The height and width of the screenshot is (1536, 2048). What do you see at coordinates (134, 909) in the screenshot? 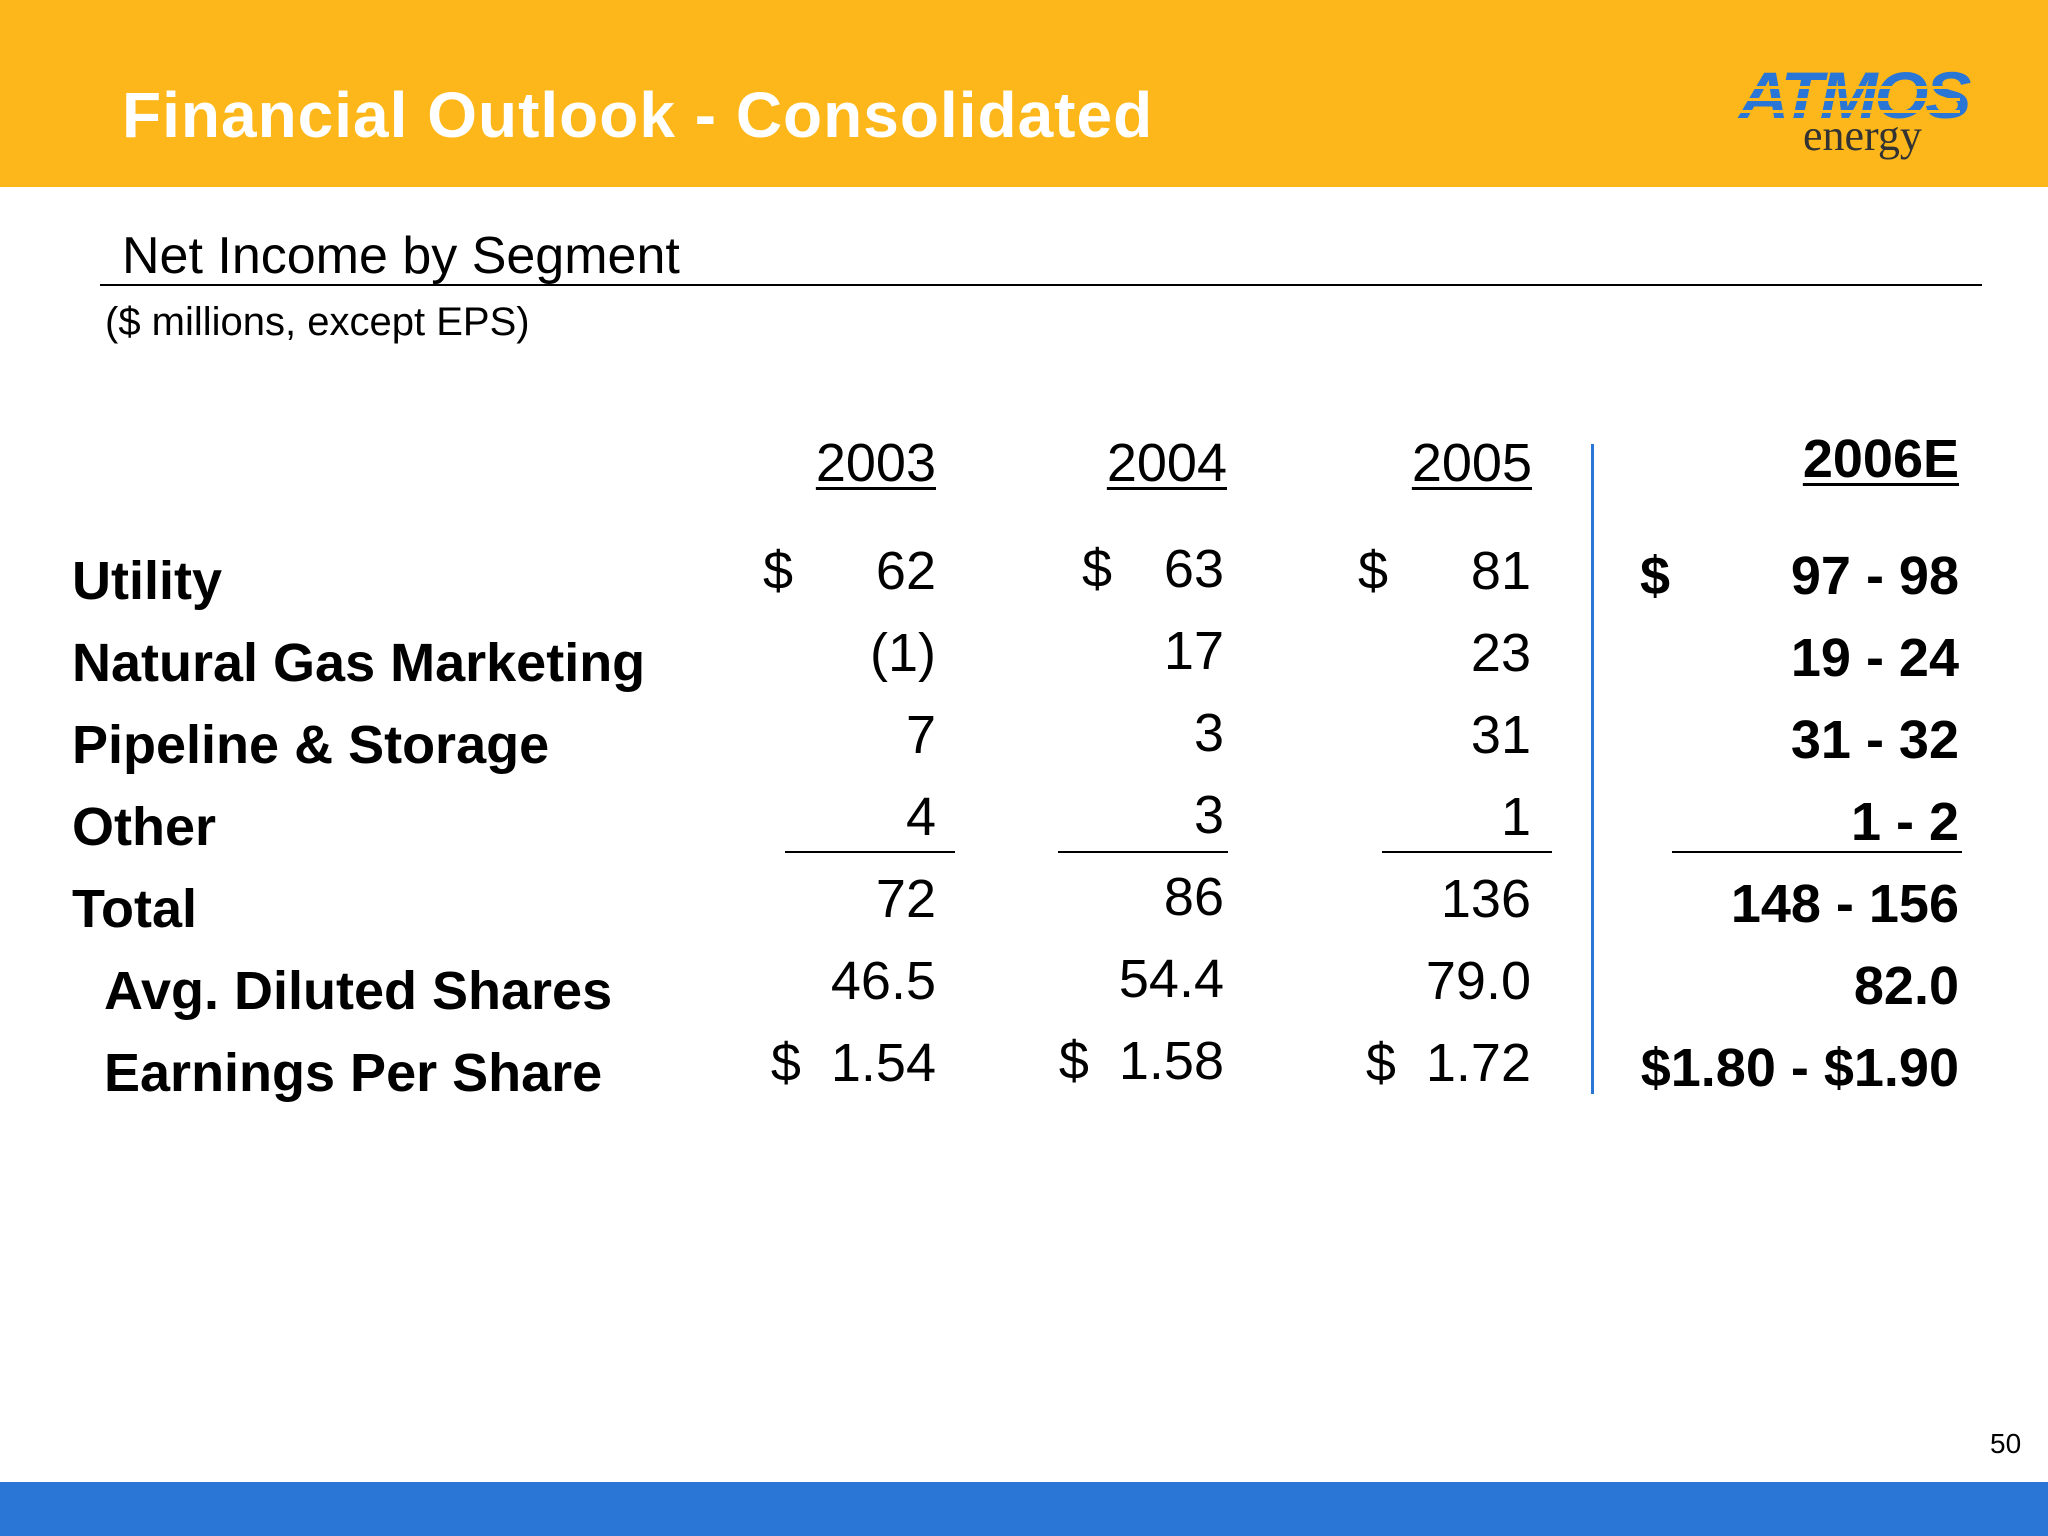
I see `row-label-total: Total` at bounding box center [134, 909].